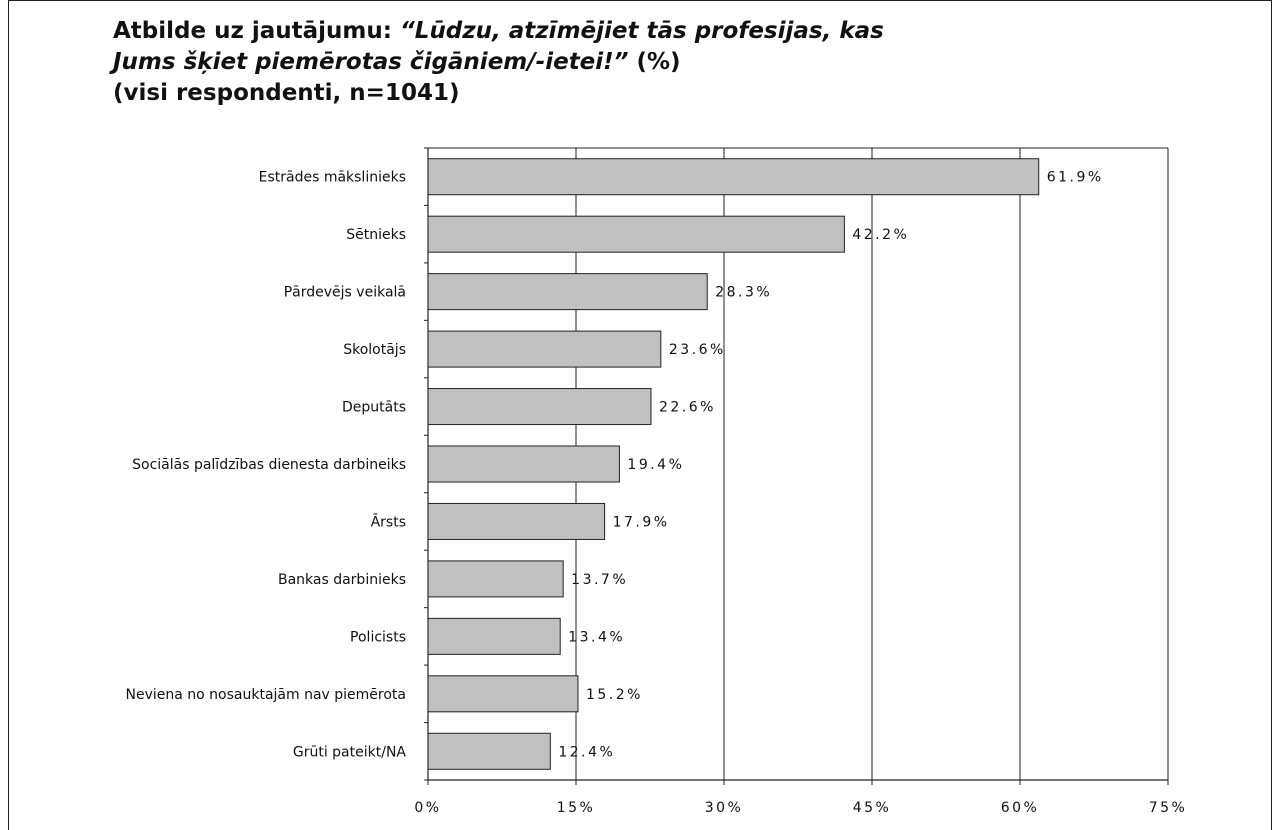  I want to click on category-label: Sociālās palīdzības dienesta darbineiks, so click(269, 465).